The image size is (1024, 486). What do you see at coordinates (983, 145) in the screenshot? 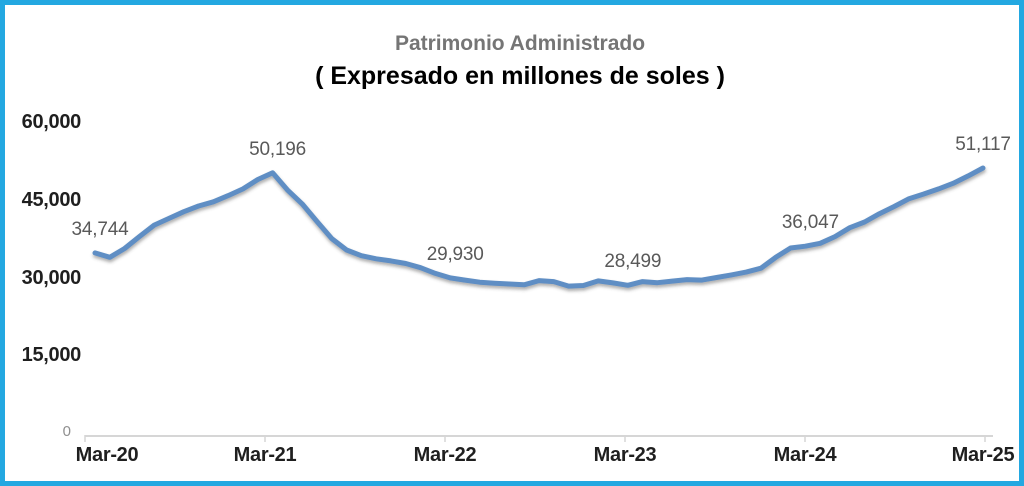
I see `data-label-mar-25: 51,117` at bounding box center [983, 145].